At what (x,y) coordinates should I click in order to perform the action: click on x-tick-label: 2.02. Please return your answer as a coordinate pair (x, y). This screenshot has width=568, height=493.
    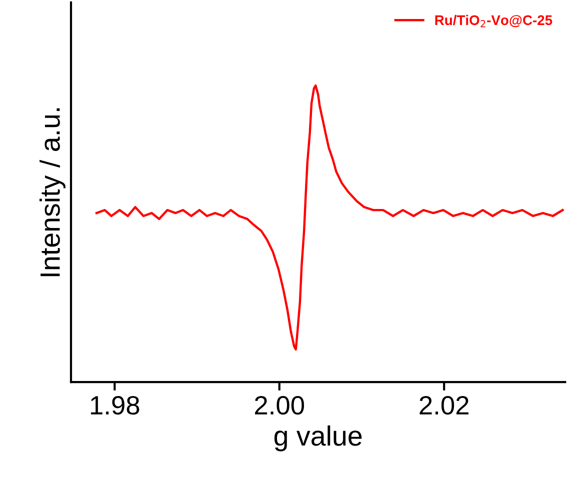
    Looking at the image, I should click on (444, 405).